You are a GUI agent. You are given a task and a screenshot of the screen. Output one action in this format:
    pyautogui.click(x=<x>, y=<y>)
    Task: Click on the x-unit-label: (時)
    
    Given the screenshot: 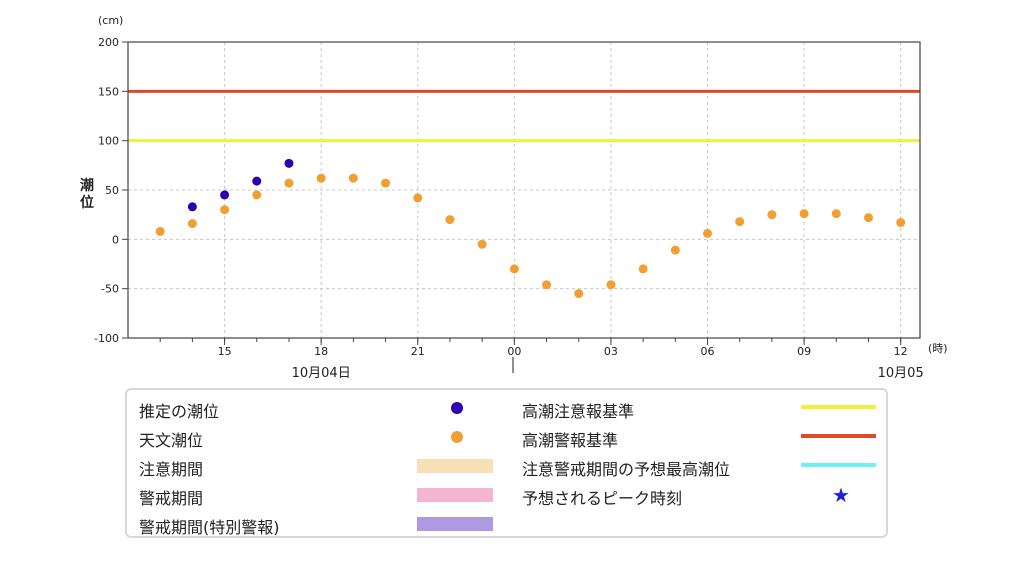 What is the action you would take?
    pyautogui.click(x=938, y=348)
    